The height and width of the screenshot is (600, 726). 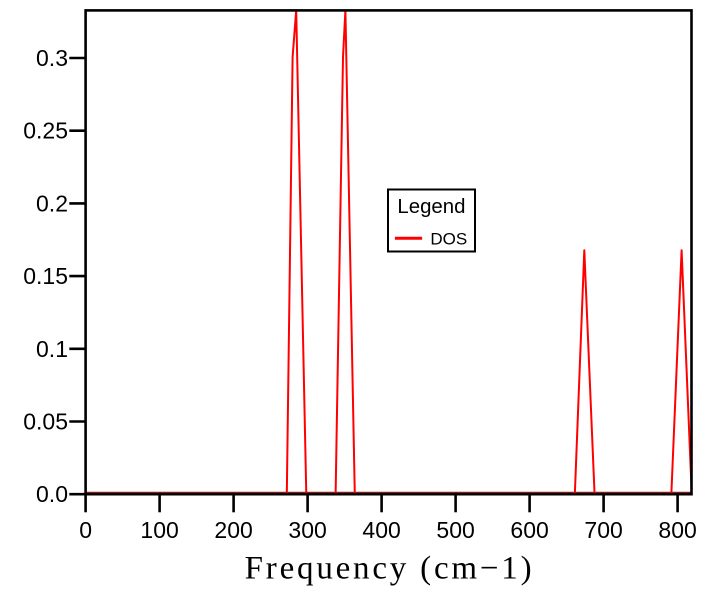 I want to click on svg-text: 500, so click(x=455, y=530).